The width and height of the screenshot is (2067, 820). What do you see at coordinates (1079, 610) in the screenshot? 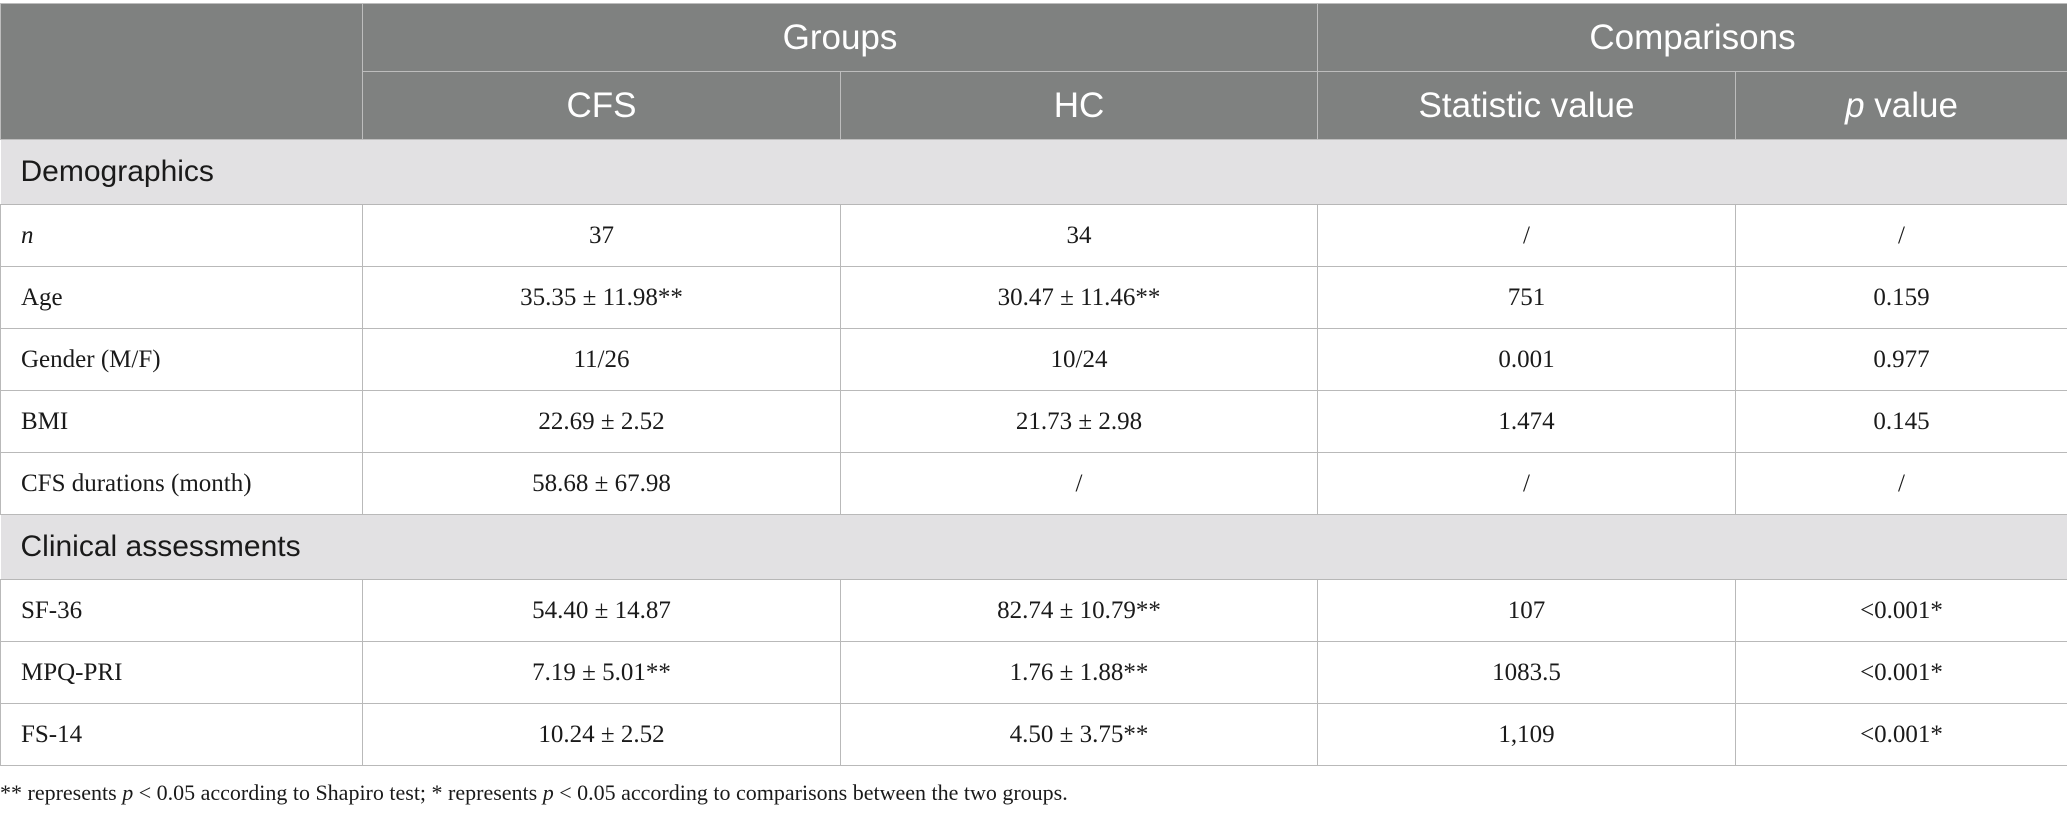
I see `hc-cell: 82.74 ± 10.79**` at bounding box center [1079, 610].